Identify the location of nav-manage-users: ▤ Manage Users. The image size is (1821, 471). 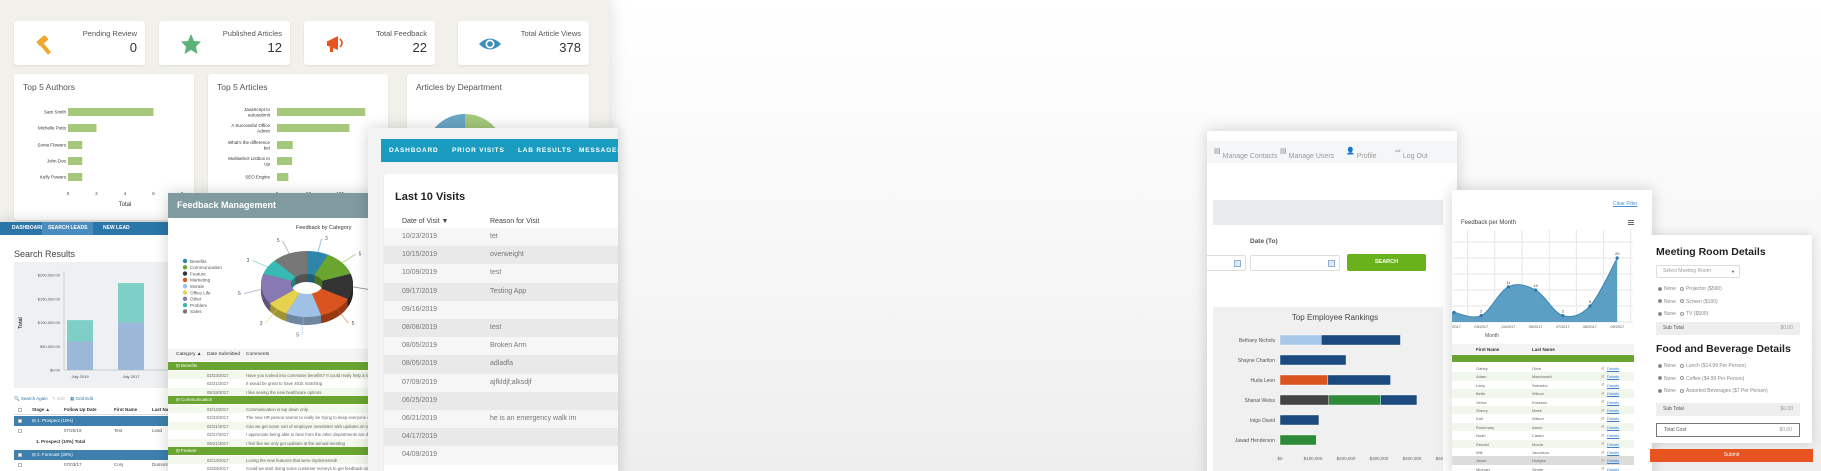
(1307, 153).